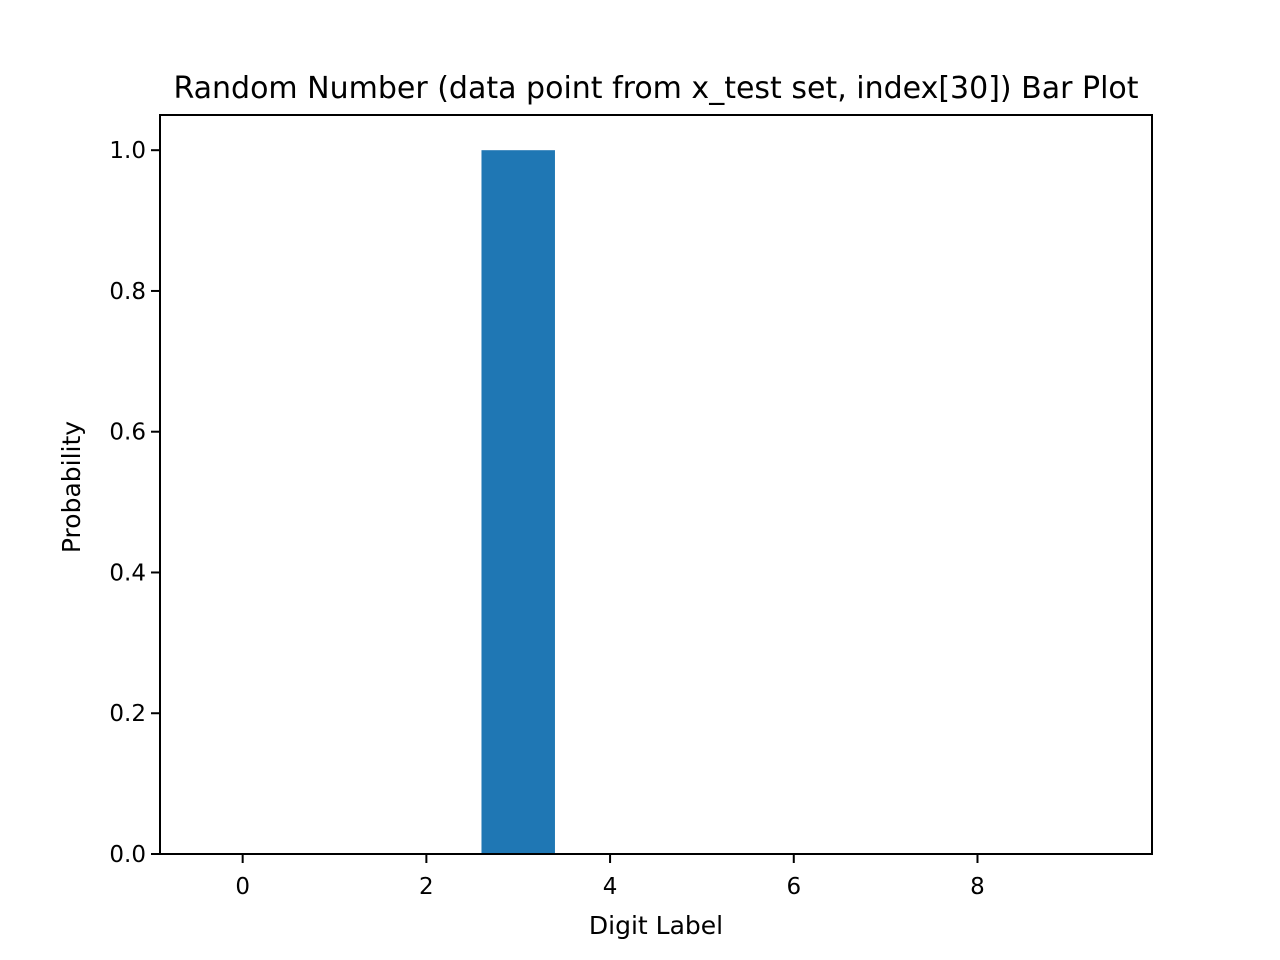  Describe the element at coordinates (127, 714) in the screenshot. I see `y-tick-label: 0.2` at that location.